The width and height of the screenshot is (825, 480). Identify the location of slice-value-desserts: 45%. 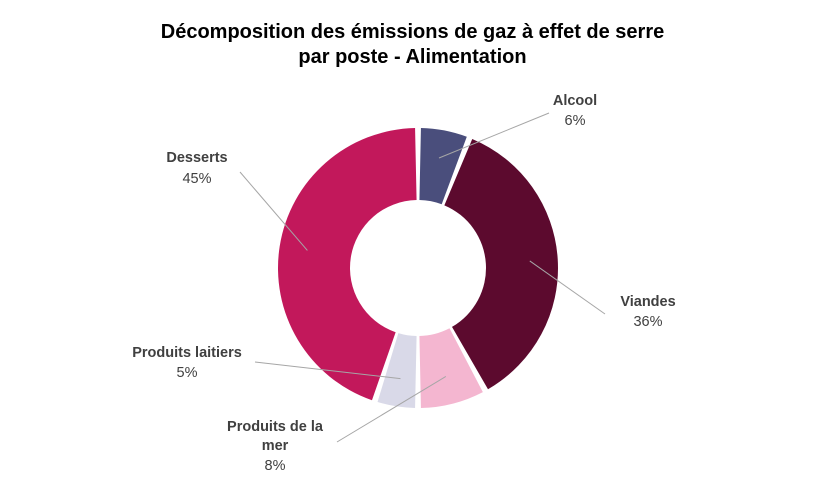
(196, 179).